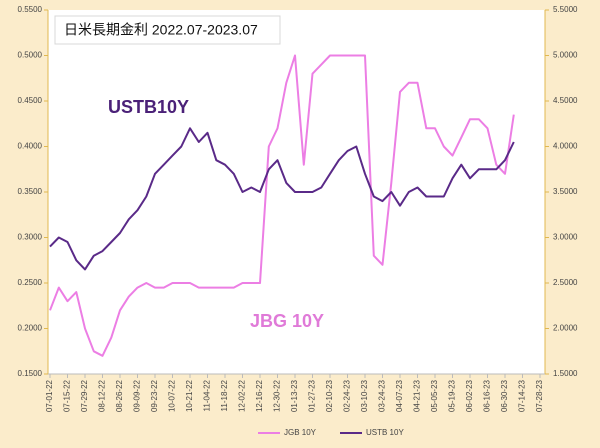 This screenshot has width=600, height=448. I want to click on x-tick-label: 05-19-23, so click(452, 395).